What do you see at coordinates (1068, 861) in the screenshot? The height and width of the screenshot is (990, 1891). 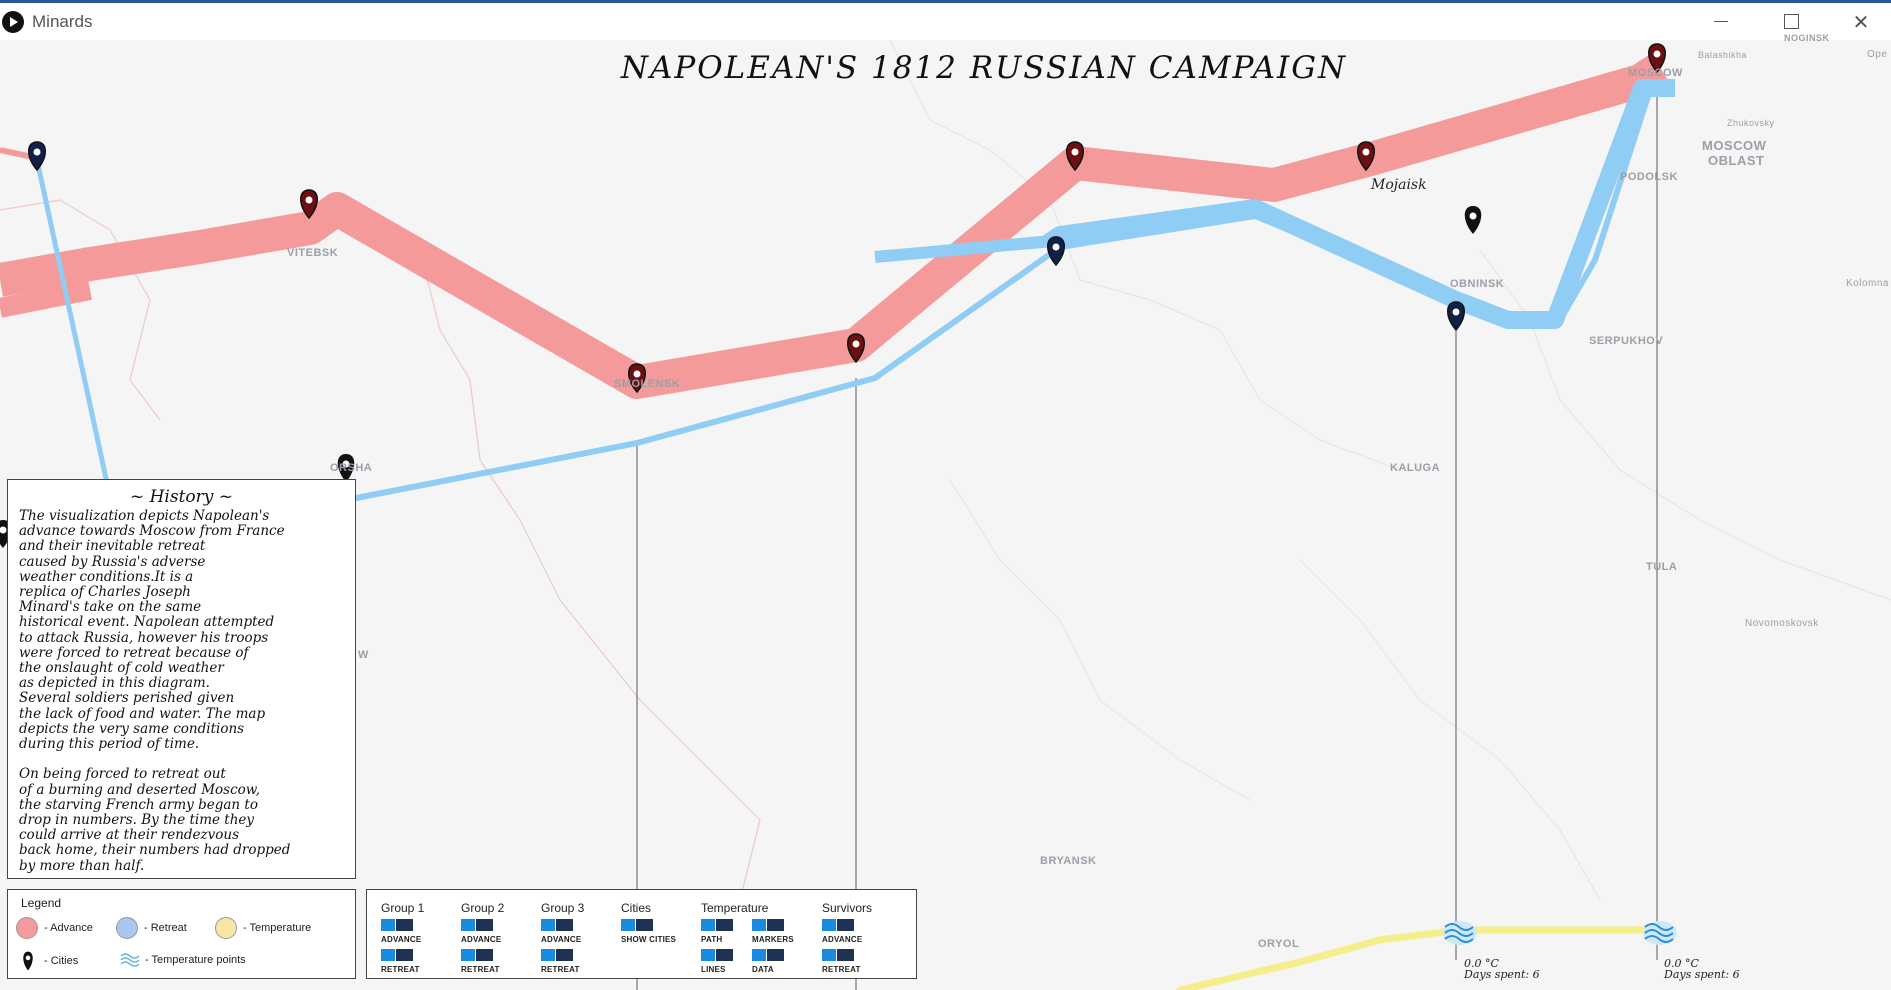 I see `city-label-bryansk: BRYANSK` at bounding box center [1068, 861].